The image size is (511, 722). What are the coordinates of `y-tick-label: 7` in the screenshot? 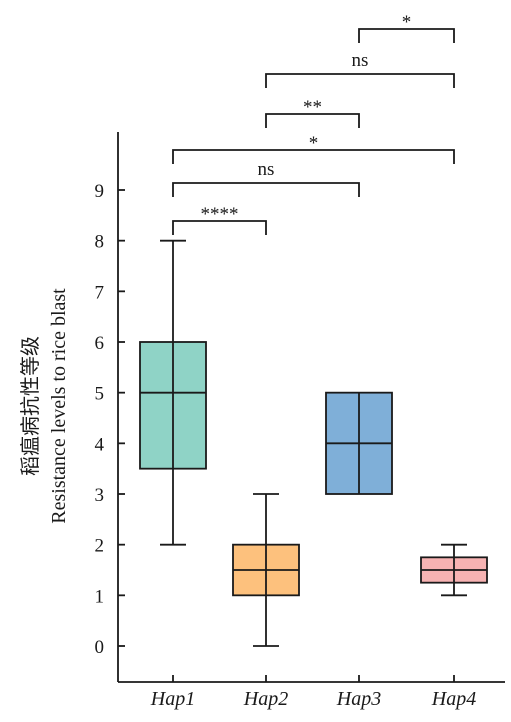 It's located at (100, 292).